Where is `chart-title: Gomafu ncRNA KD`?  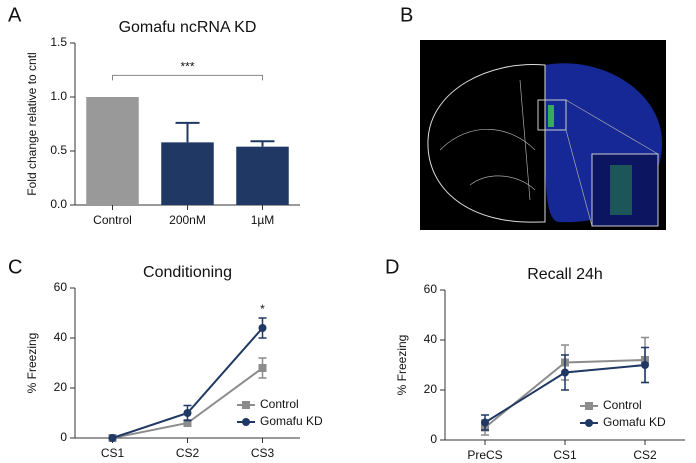 chart-title: Gomafu ncRNA KD is located at coordinates (188, 27).